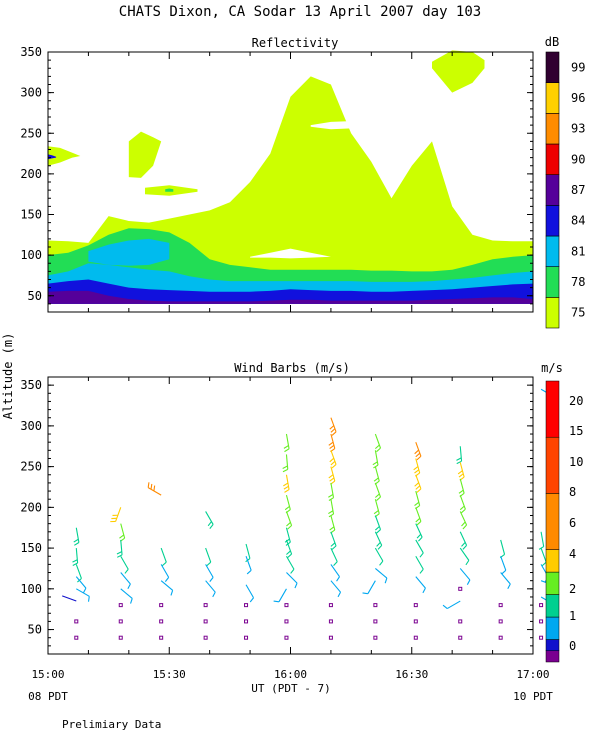 This screenshot has width=600, height=750. I want to click on wind-ytick-label: 200, so click(31, 507).